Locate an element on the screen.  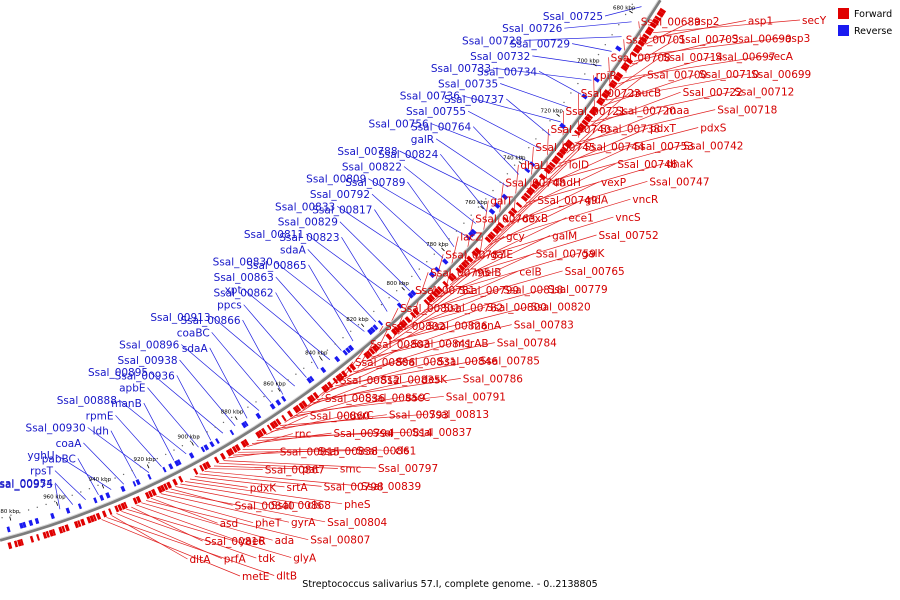
forward-gene-label: asp1 is located at coordinates (760, 22).